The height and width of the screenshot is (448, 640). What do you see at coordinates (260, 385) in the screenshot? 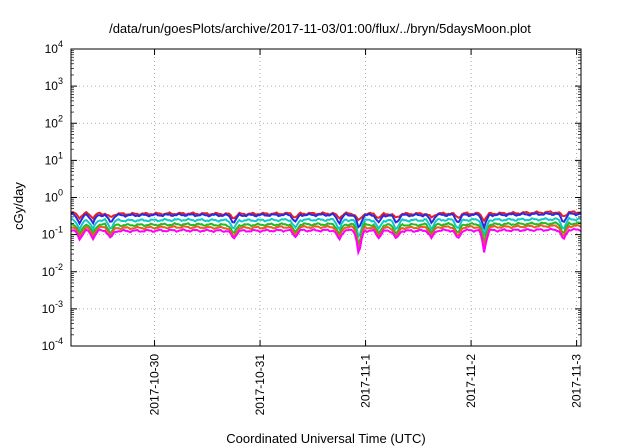
I see `x-tick-label: 2017-10-31` at bounding box center [260, 385].